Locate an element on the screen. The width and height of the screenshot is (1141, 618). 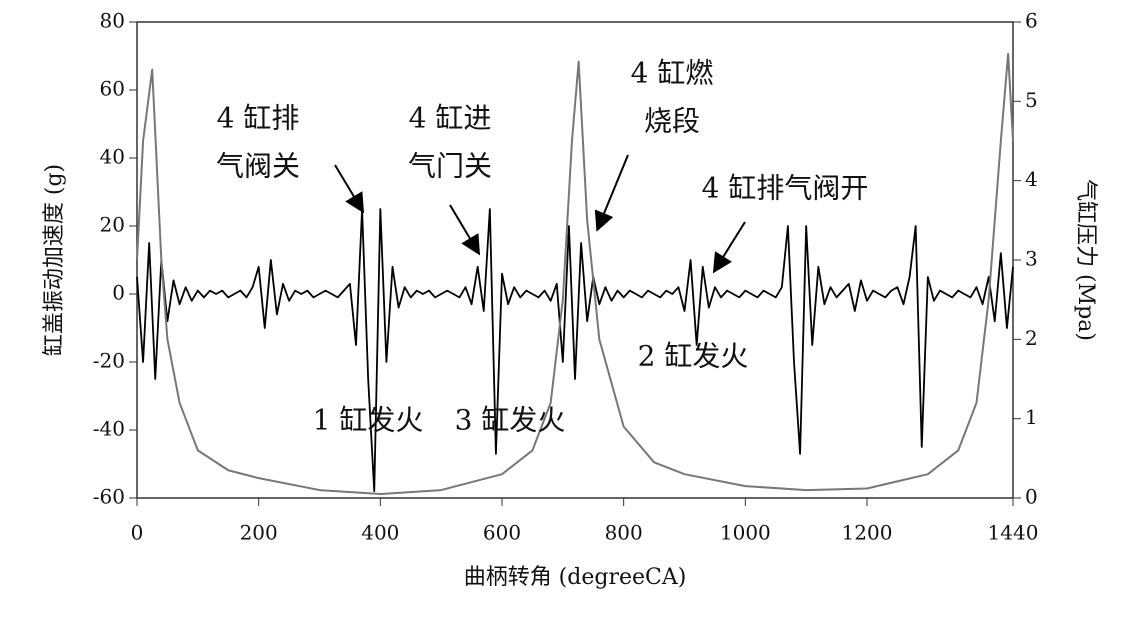
annotation: 2 缸发火 is located at coordinates (693, 356).